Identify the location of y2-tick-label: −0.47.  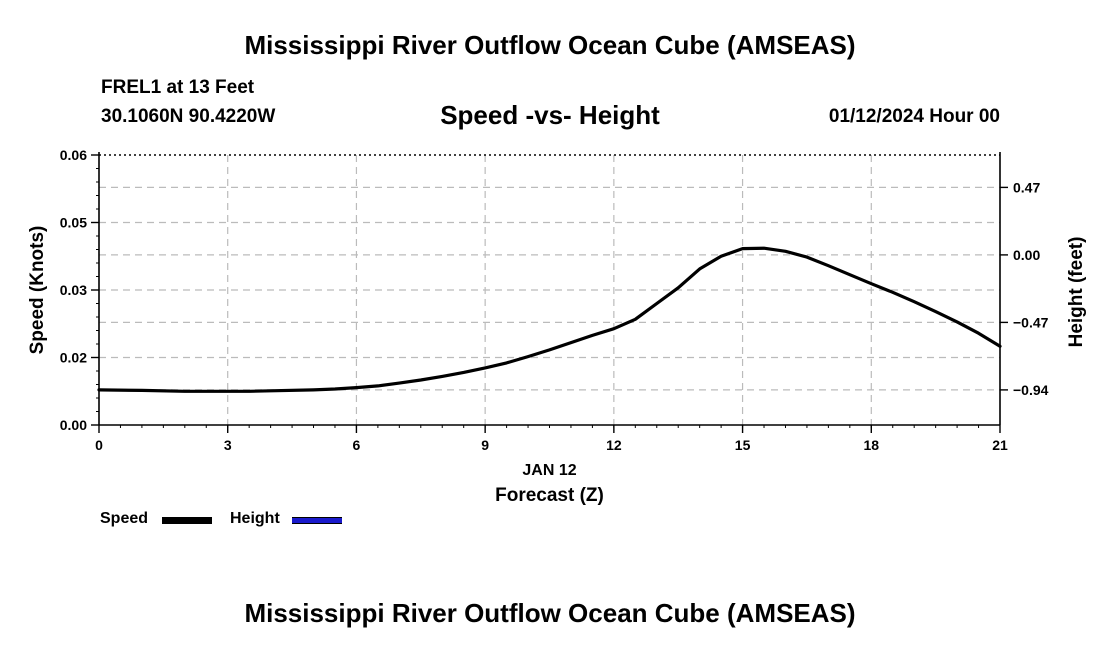
(1031, 322).